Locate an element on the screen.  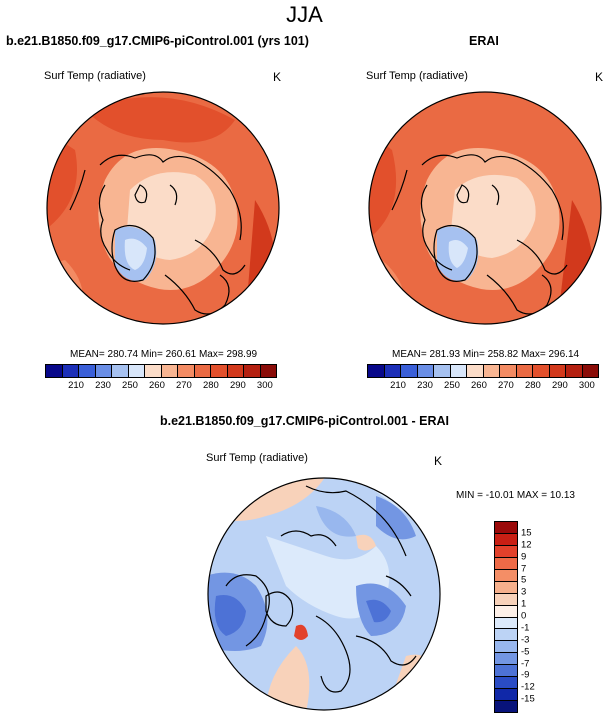
panel-1-colorbar-tick-label: 300 is located at coordinates (264, 385).